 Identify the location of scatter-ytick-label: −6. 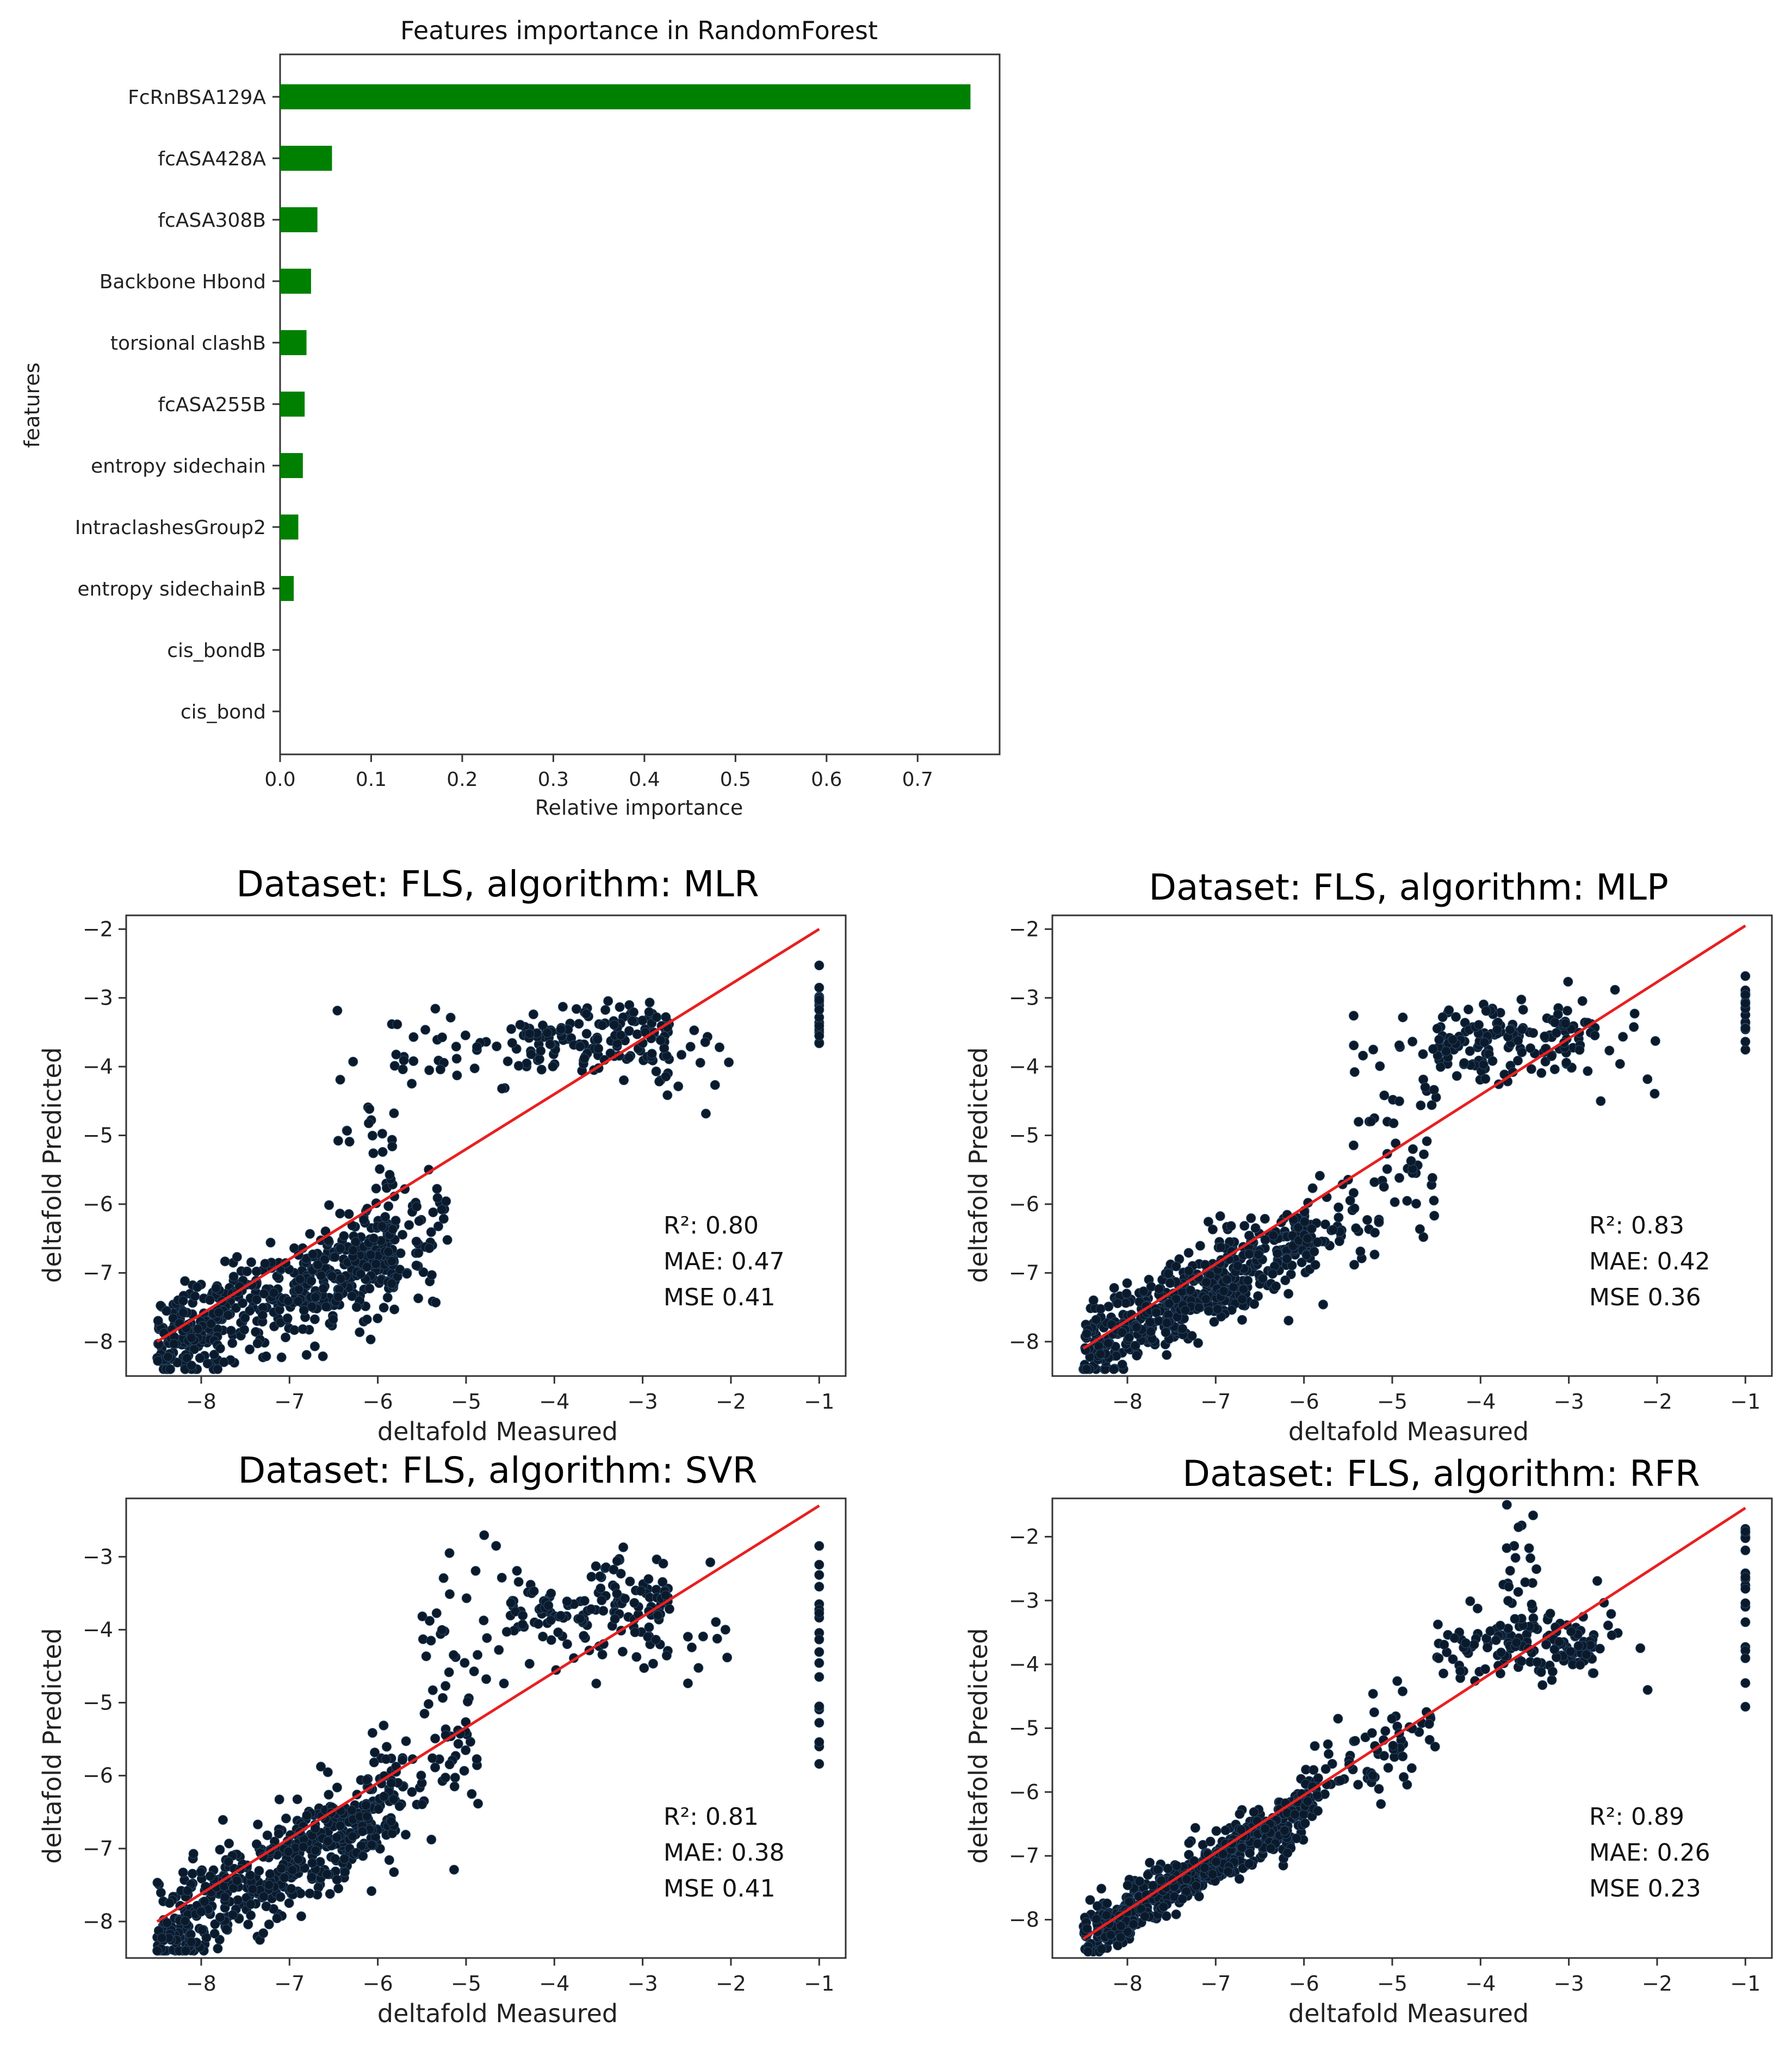
(1024, 1792).